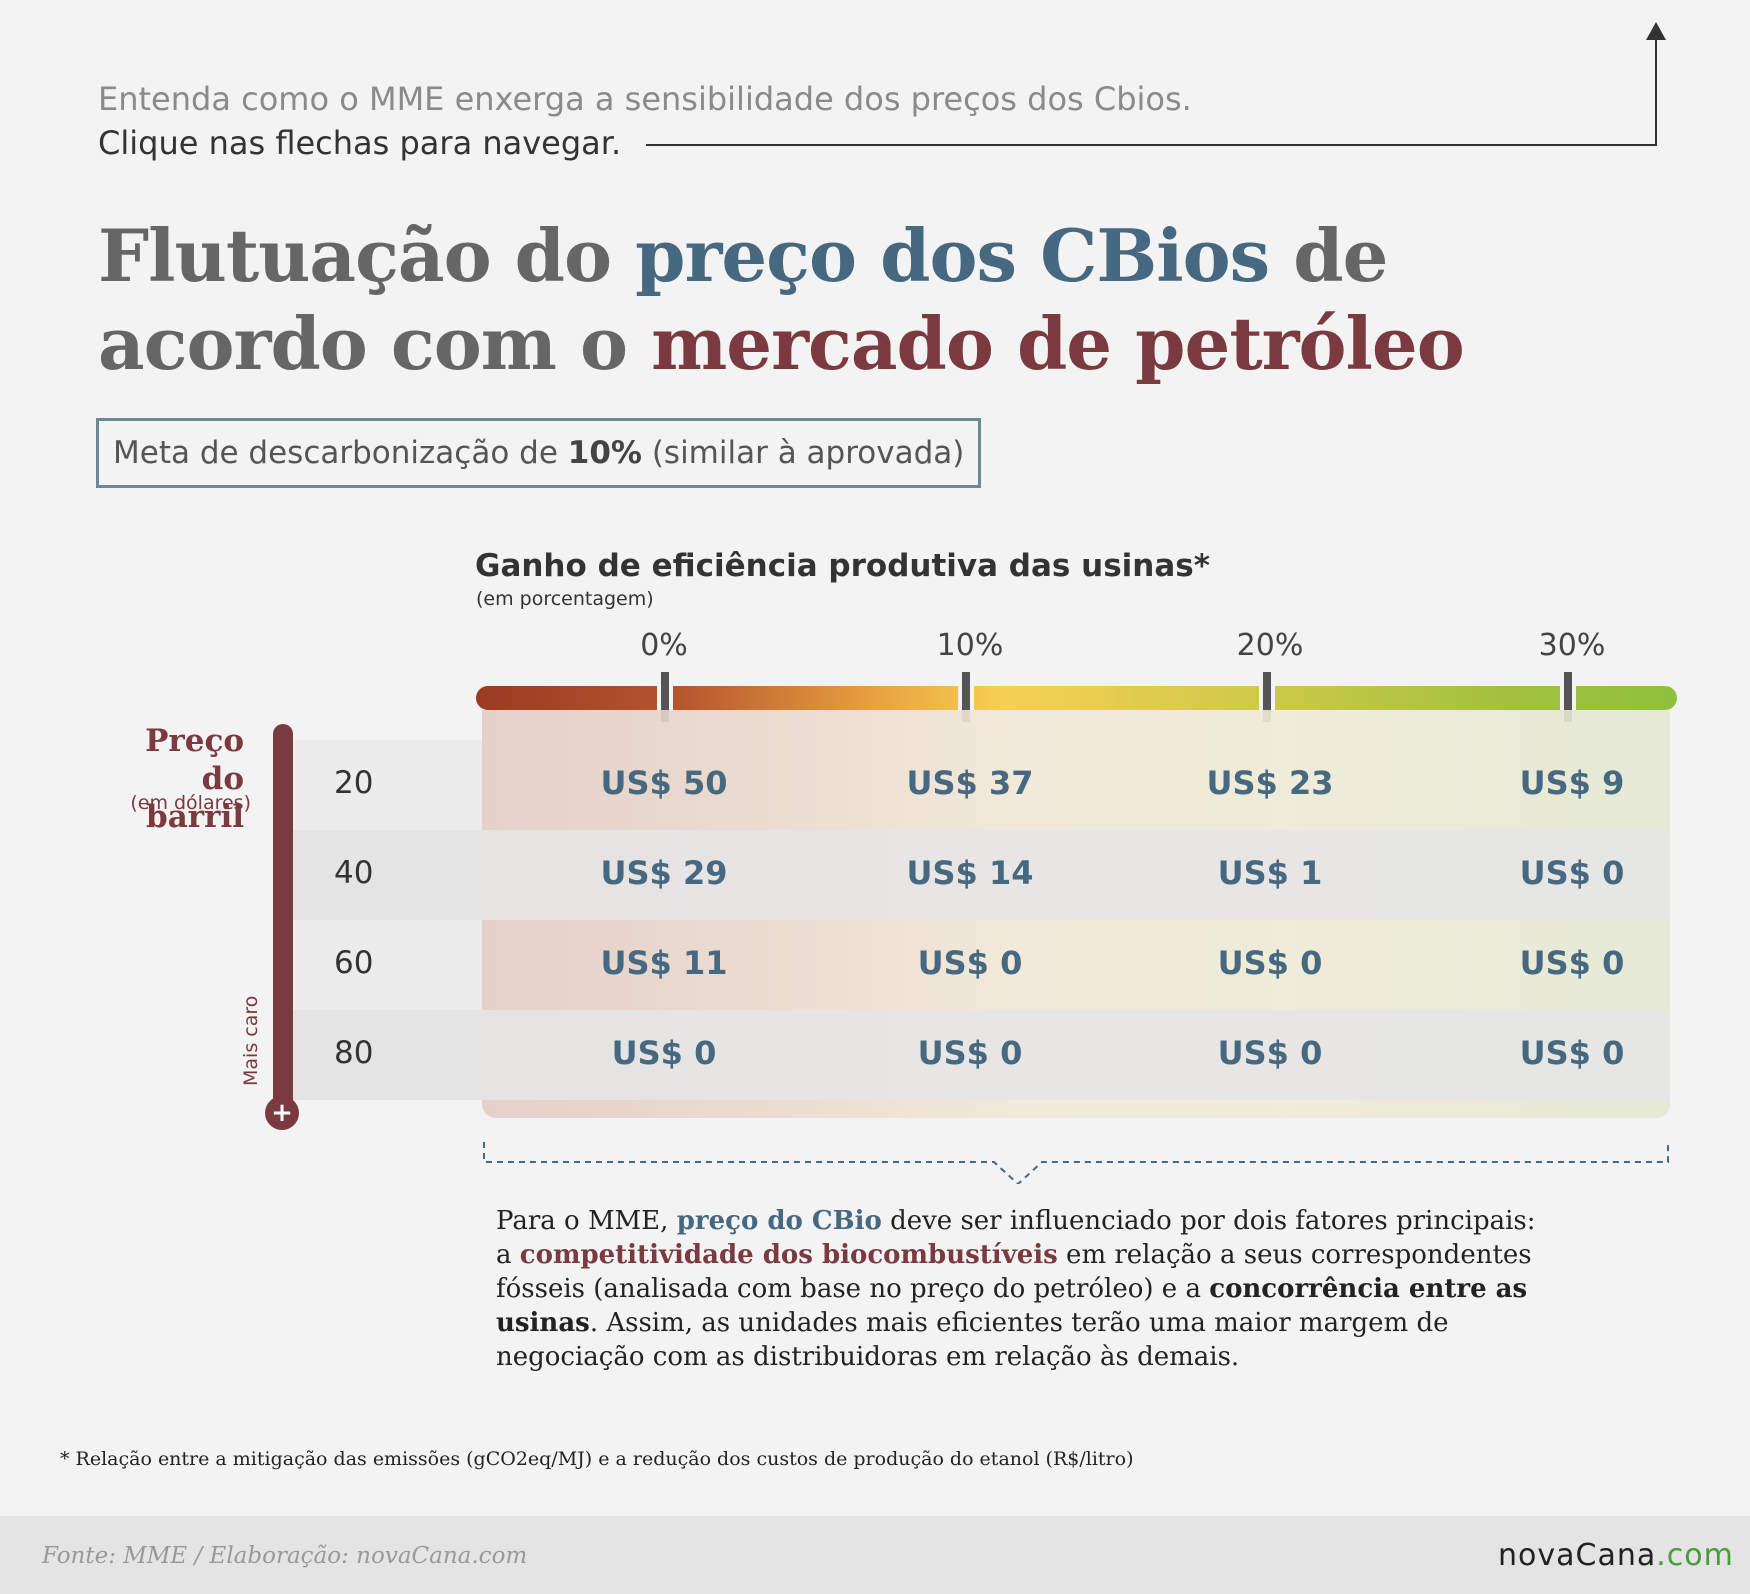  I want to click on scenario-prefix: Meta de descarbonização de, so click(340, 453).